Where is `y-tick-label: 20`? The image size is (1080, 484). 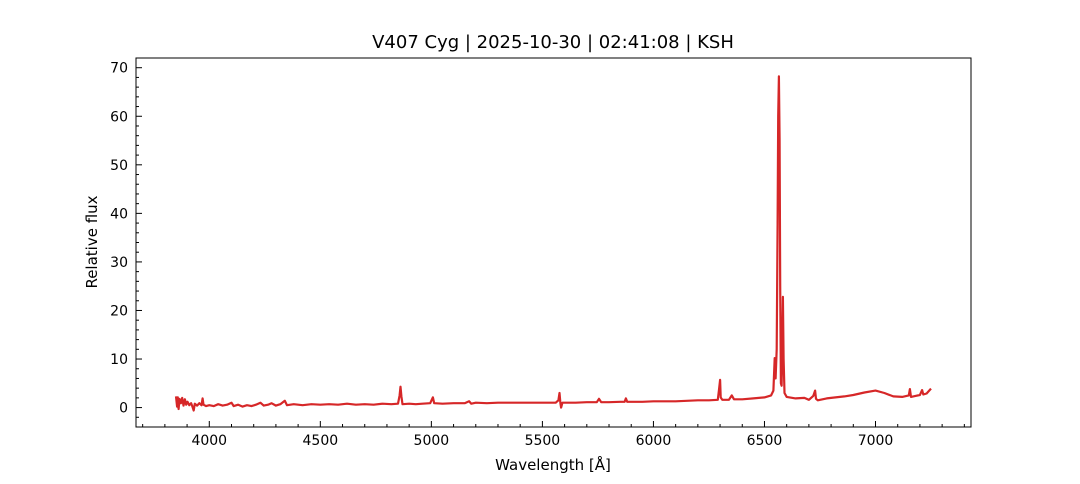 y-tick-label: 20 is located at coordinates (119, 311).